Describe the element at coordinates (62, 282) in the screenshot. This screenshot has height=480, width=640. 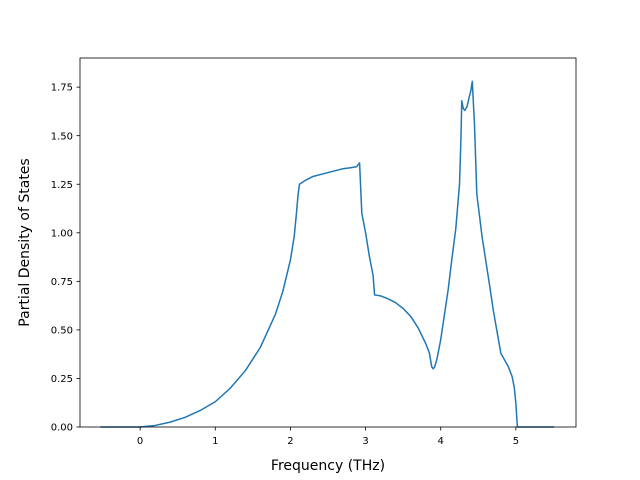
I see `y-tick-label: 0.75` at that location.